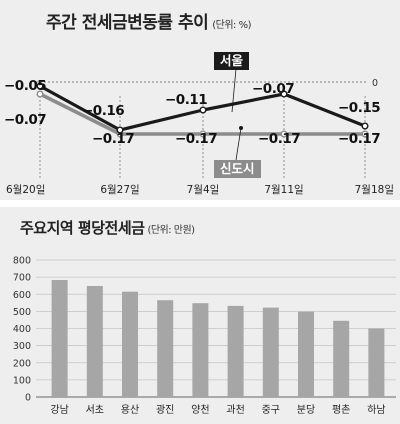 This screenshot has width=400, height=424. What do you see at coordinates (127, 23) in the screenshot?
I see `line-chart-title-text: 주간 전세금변동률 추이` at bounding box center [127, 23].